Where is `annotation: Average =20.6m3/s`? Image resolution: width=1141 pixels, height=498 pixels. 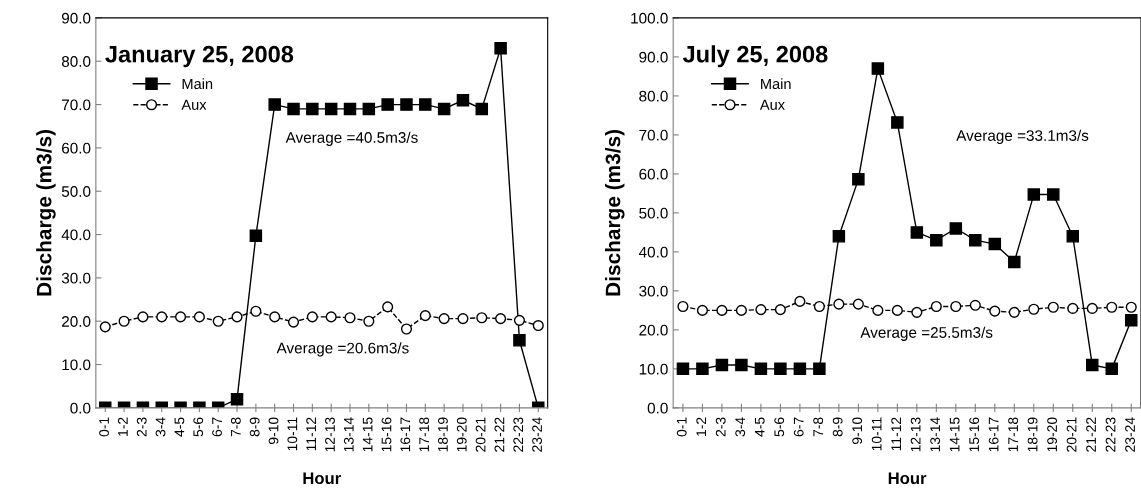 annotation: Average =20.6m3/s is located at coordinates (342, 349).